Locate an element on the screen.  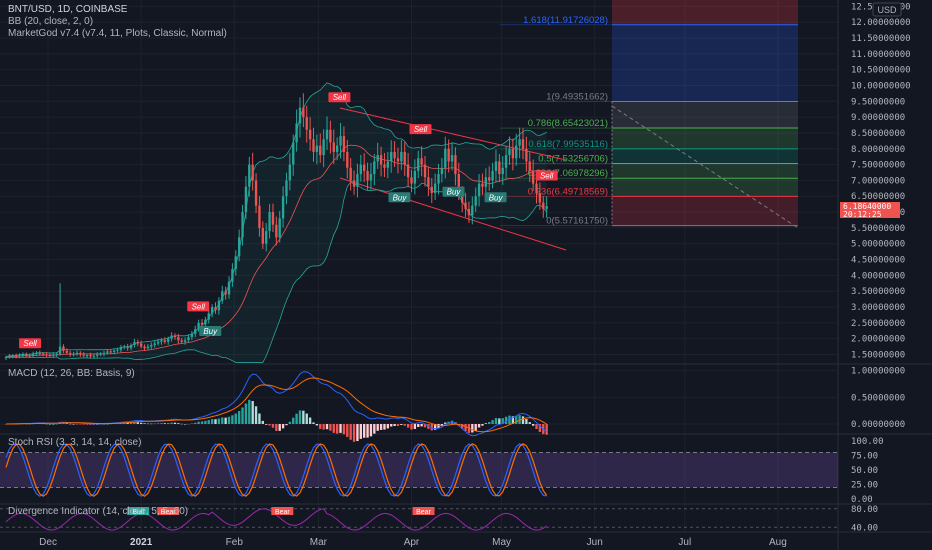
fib-level-label: 1(9.49351662) is located at coordinates (577, 96).